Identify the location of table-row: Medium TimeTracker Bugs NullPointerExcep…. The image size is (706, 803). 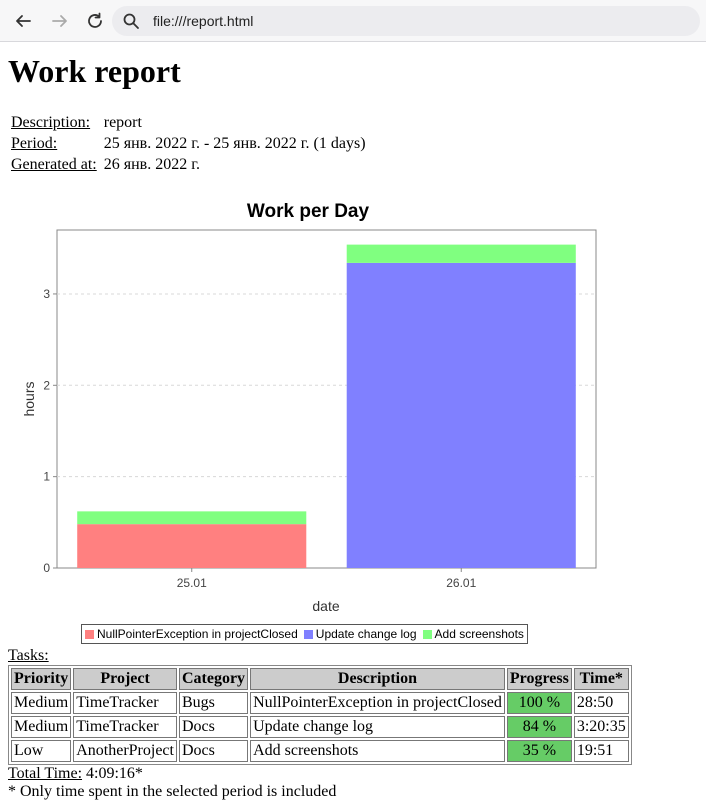
(320, 703).